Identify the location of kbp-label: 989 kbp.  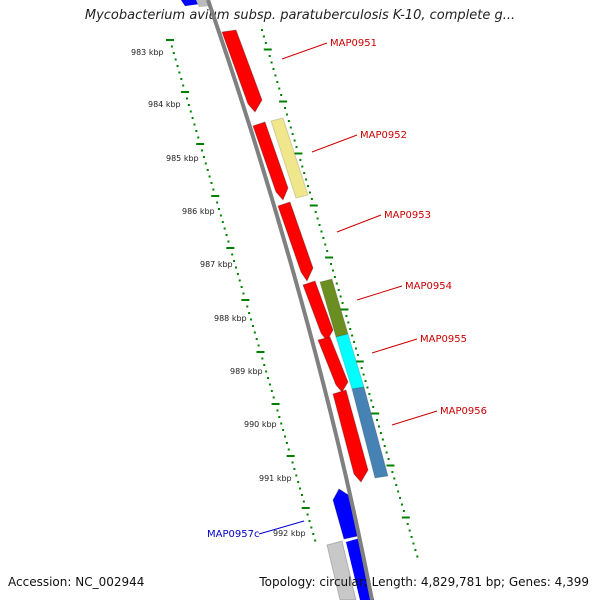
(246, 371).